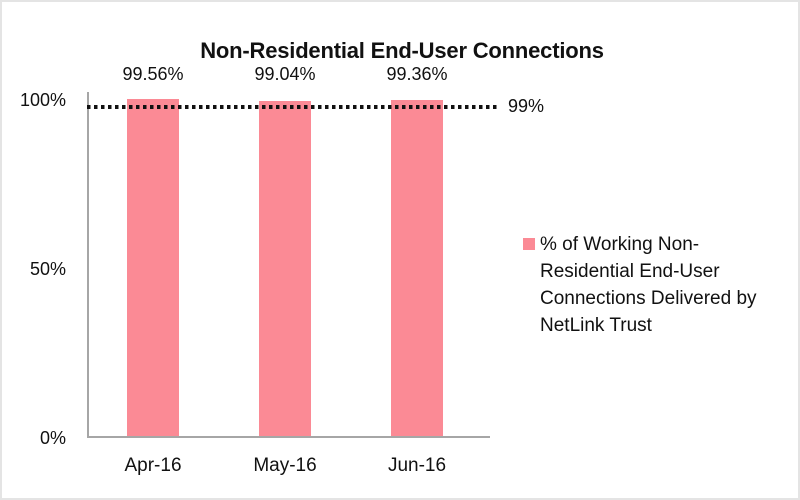  Describe the element at coordinates (42, 100) in the screenshot. I see `y-tick-label: 100%` at that location.